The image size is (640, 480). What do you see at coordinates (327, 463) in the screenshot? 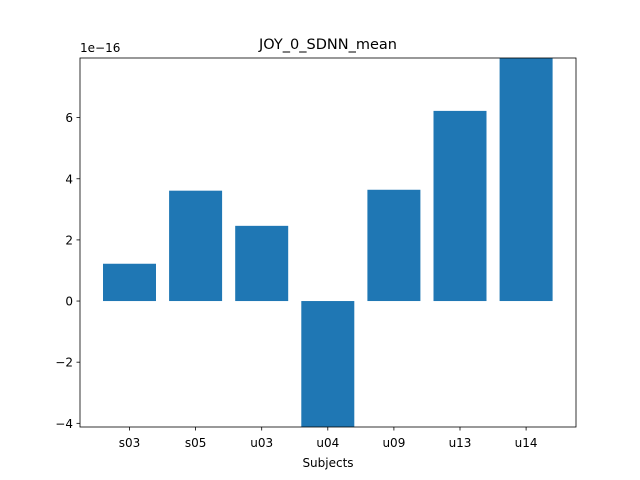
I see `x-axis-label: Subjects` at bounding box center [327, 463].